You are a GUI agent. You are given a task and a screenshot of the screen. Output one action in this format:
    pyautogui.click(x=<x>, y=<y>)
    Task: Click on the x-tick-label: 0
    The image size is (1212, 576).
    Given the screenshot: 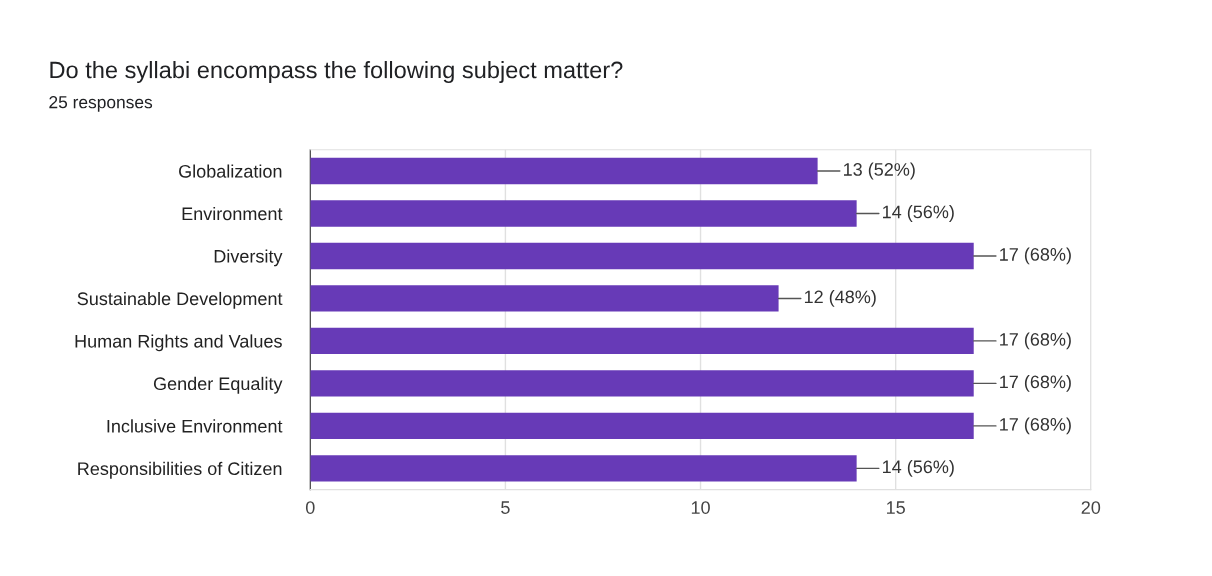 What is the action you would take?
    pyautogui.click(x=310, y=507)
    